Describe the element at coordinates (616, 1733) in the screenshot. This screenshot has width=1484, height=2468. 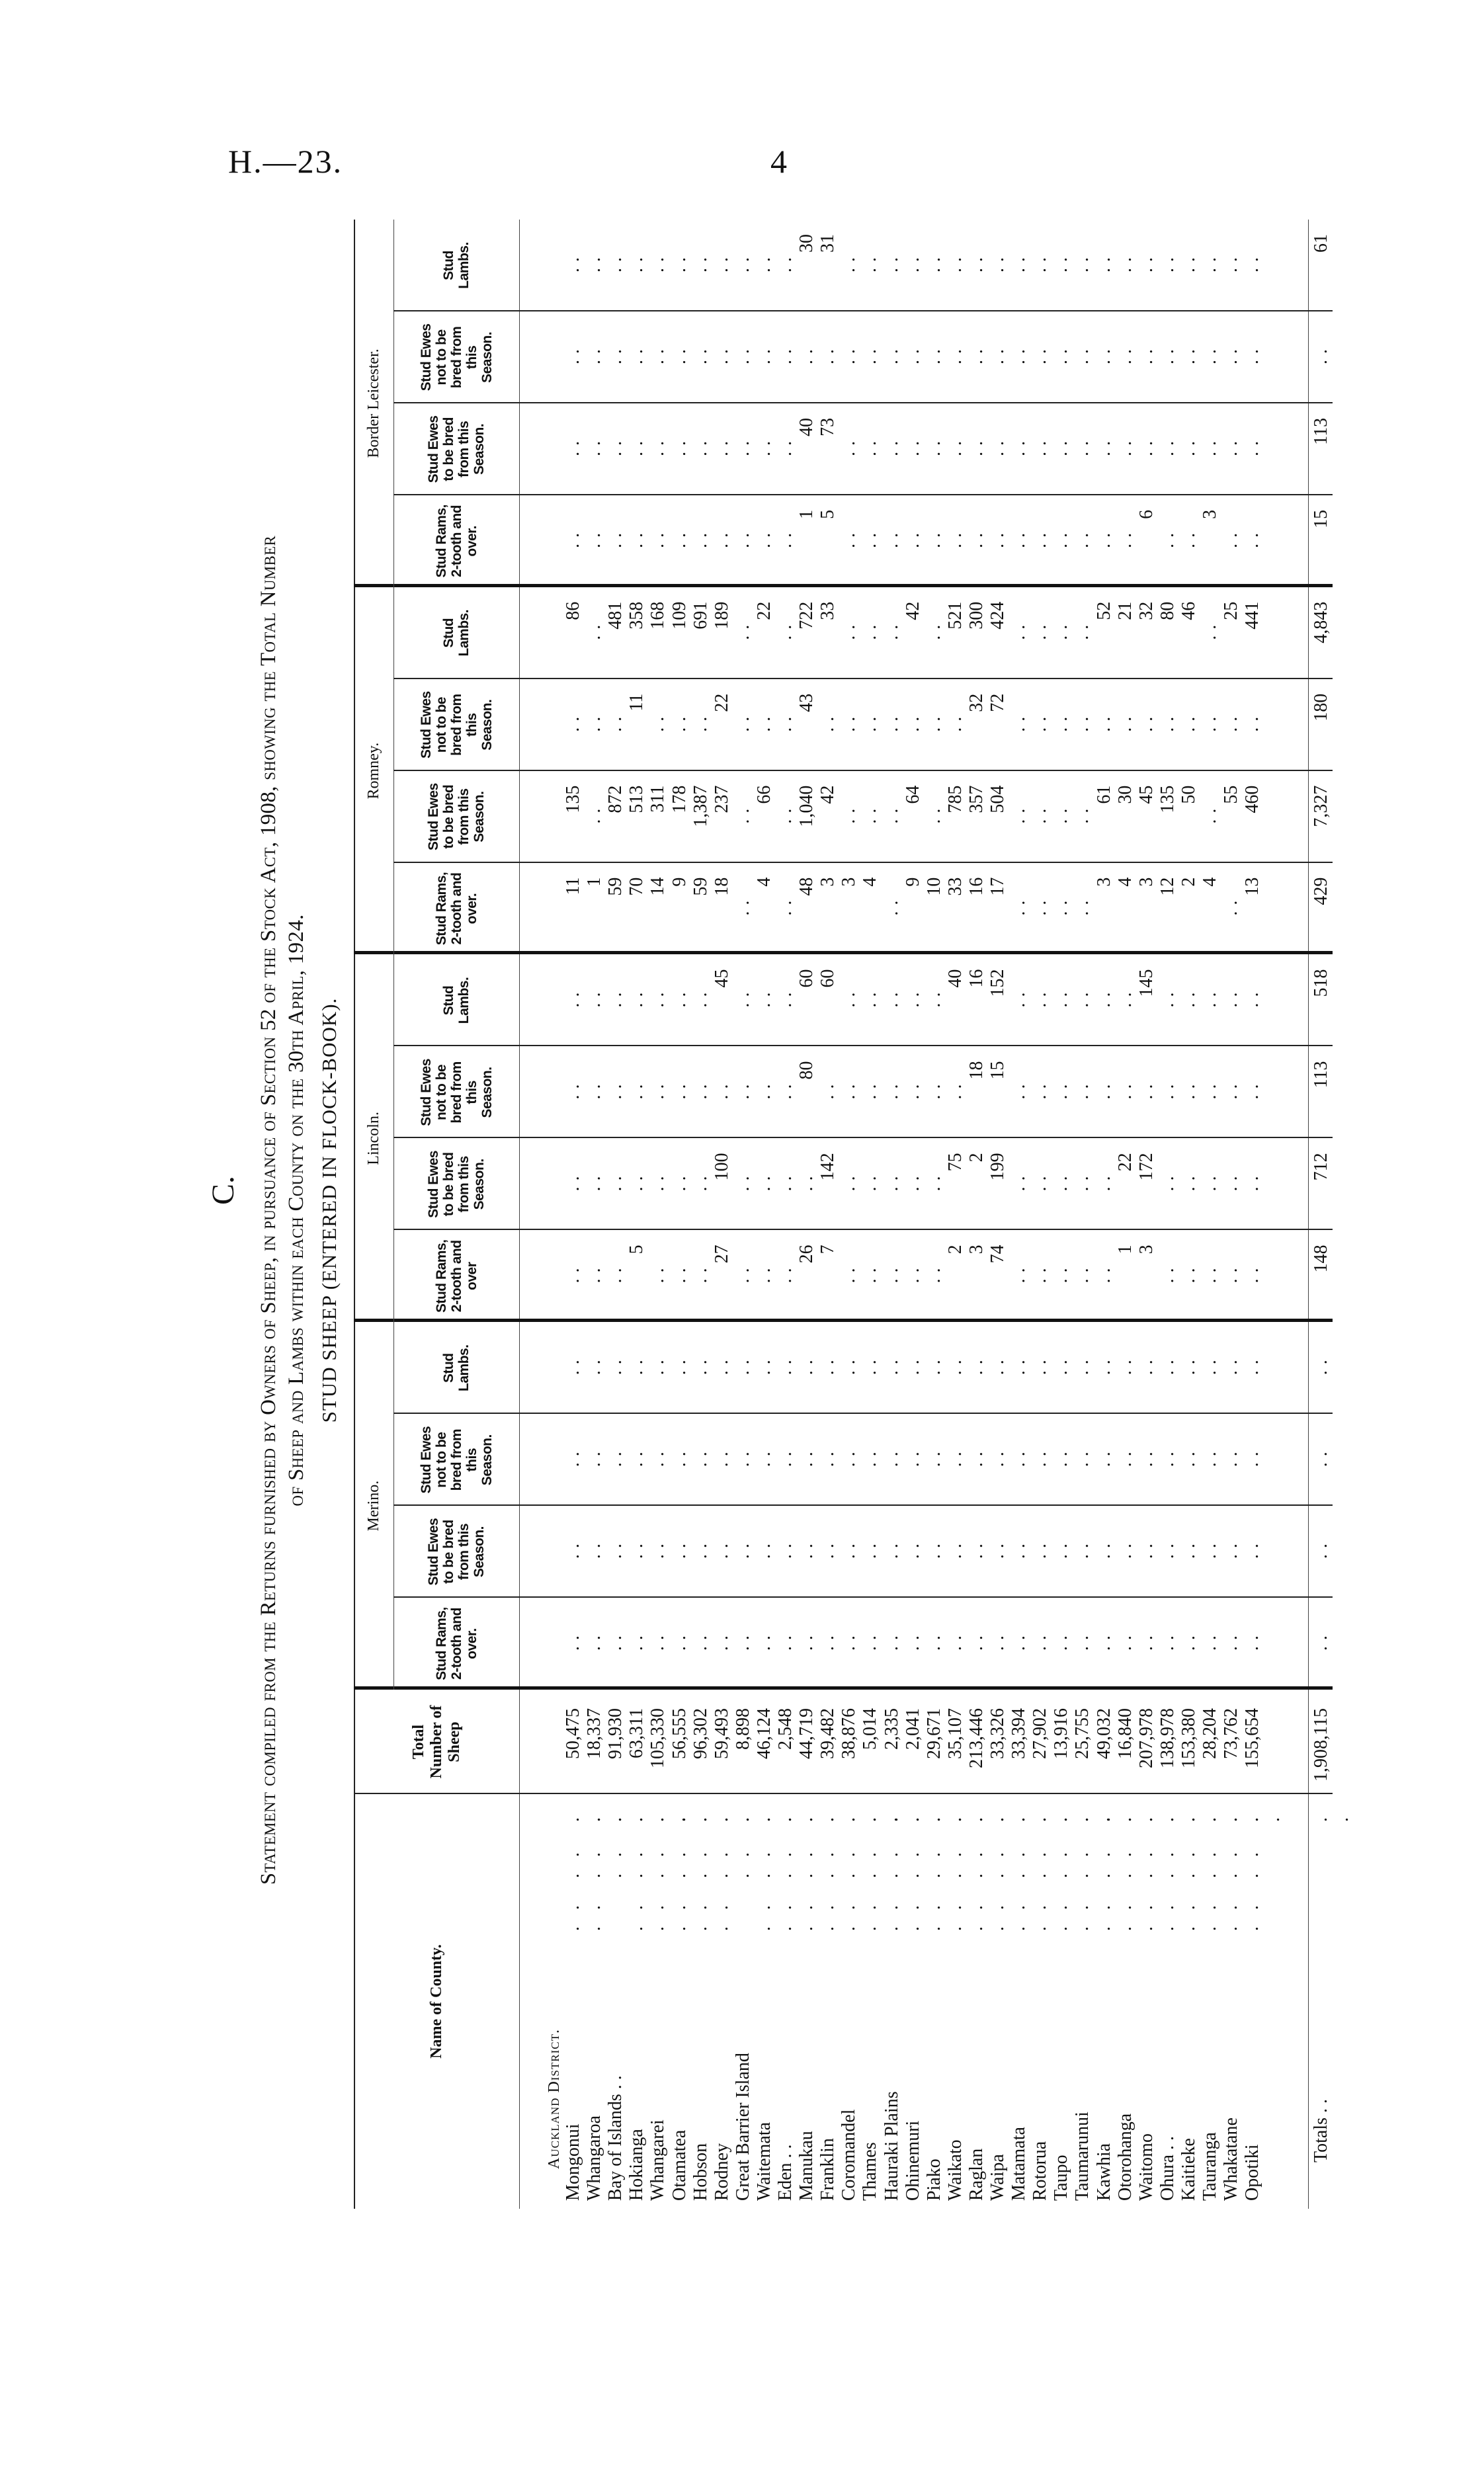
I see `total-sheep-value: 91,930` at that location.